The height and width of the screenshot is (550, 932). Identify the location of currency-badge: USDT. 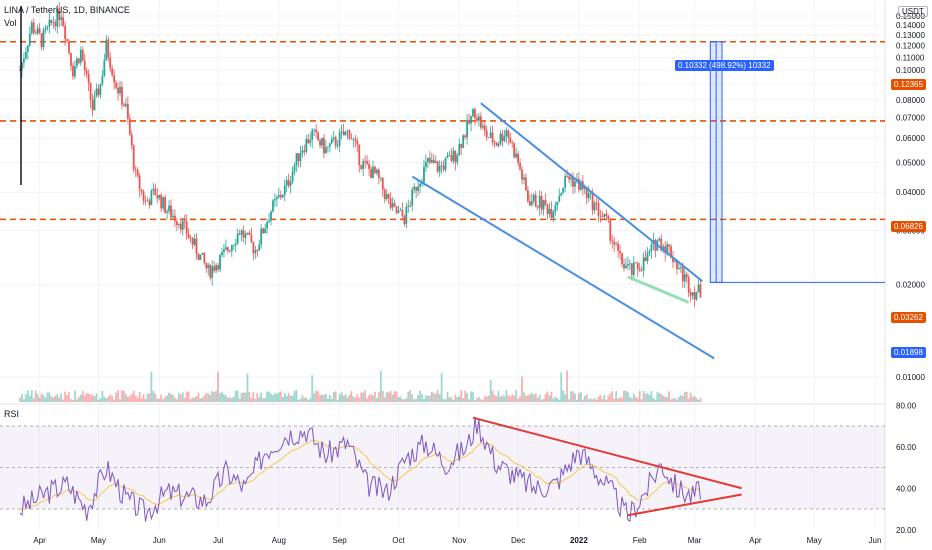
(913, 11).